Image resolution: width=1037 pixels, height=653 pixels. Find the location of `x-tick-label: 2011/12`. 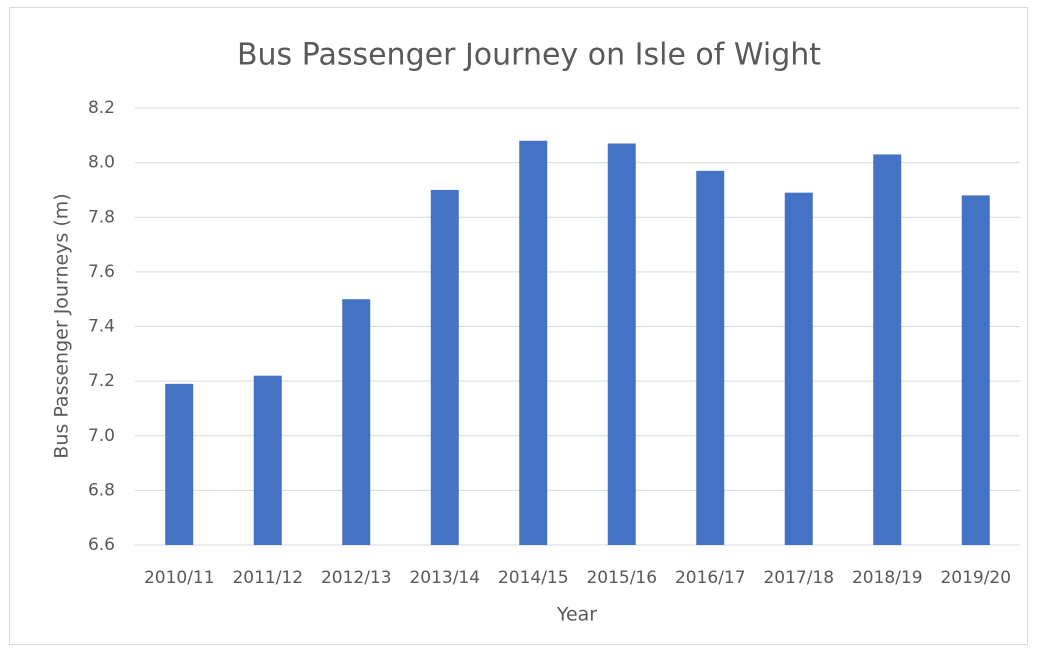

x-tick-label: 2011/12 is located at coordinates (267, 578).